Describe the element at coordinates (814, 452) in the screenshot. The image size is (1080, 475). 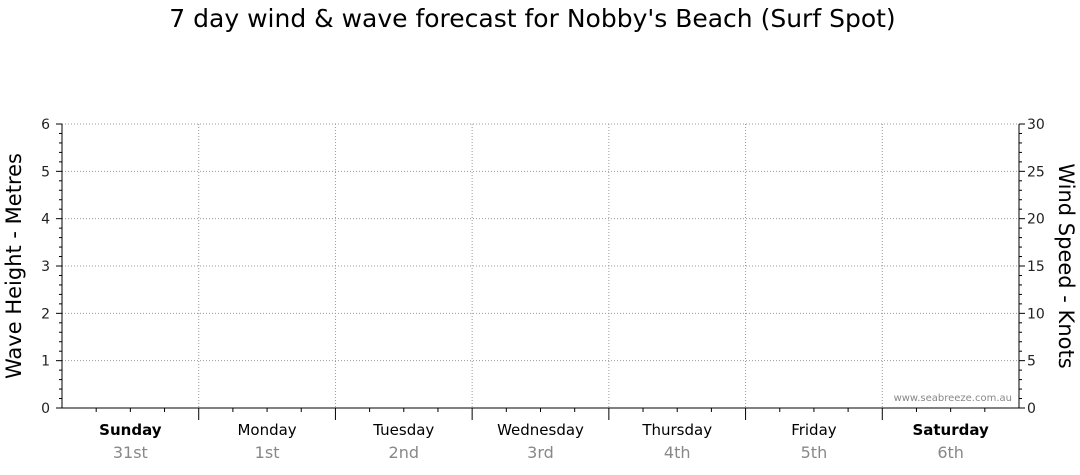
I see `day-date-label: 5th` at that location.